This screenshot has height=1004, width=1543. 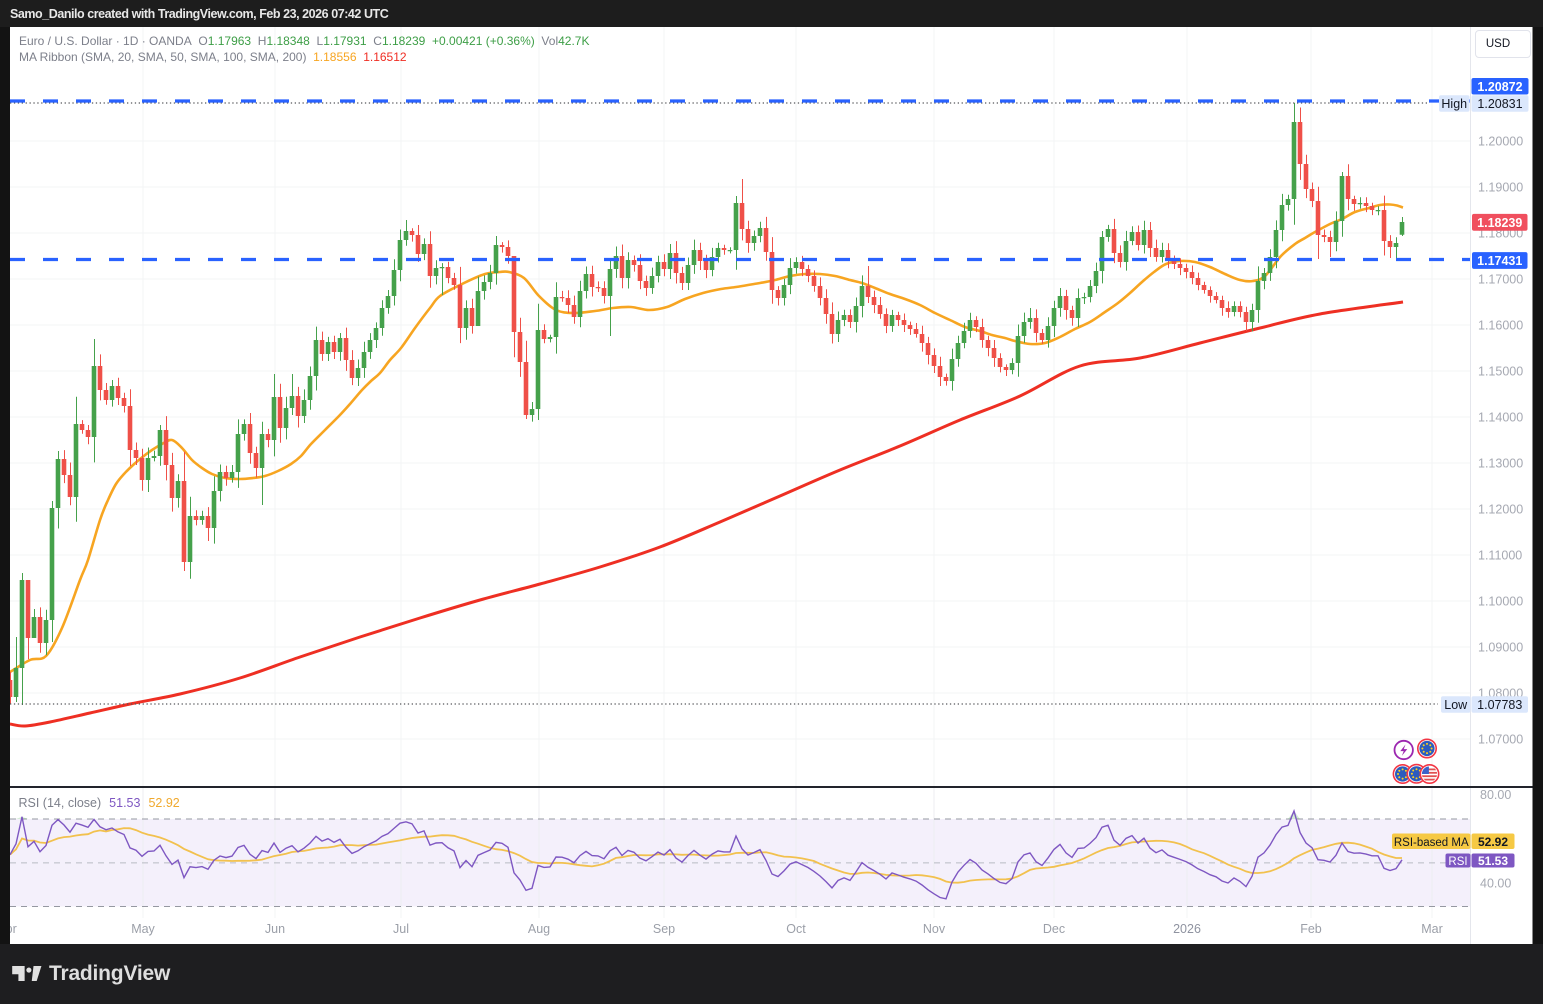 I want to click on svg-text: Low, so click(x=1456, y=705).